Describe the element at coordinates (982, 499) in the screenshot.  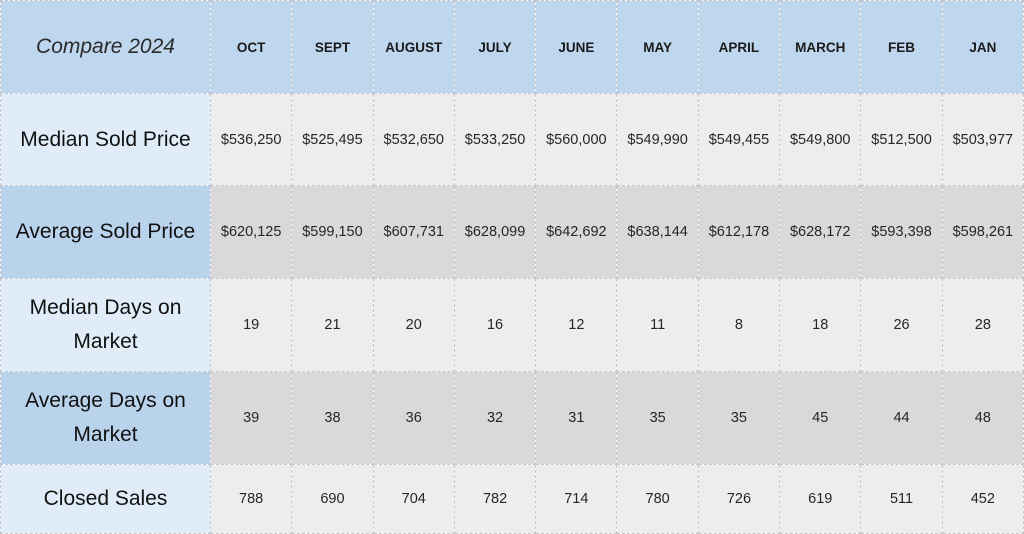
I see `table-cell: 452` at that location.